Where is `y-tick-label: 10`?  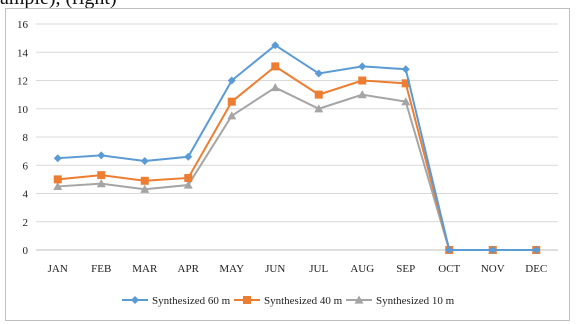
y-tick-label: 10 is located at coordinates (23, 110).